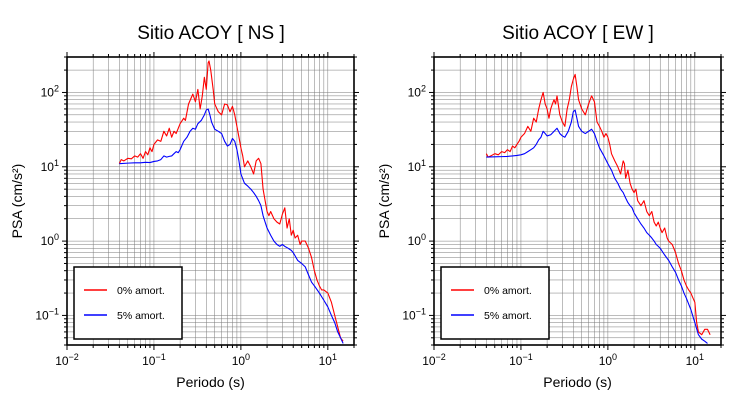  What do you see at coordinates (578, 33) in the screenshot?
I see `chart-title: Sitio ACOY [ EW ]` at bounding box center [578, 33].